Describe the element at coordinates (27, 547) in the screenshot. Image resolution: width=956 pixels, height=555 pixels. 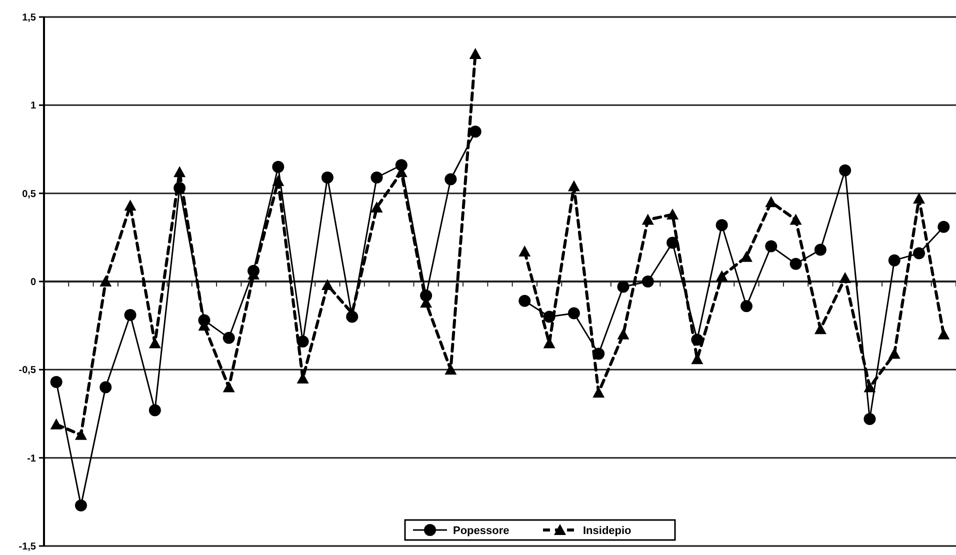
I see `y-tick-label: -1,5` at that location.